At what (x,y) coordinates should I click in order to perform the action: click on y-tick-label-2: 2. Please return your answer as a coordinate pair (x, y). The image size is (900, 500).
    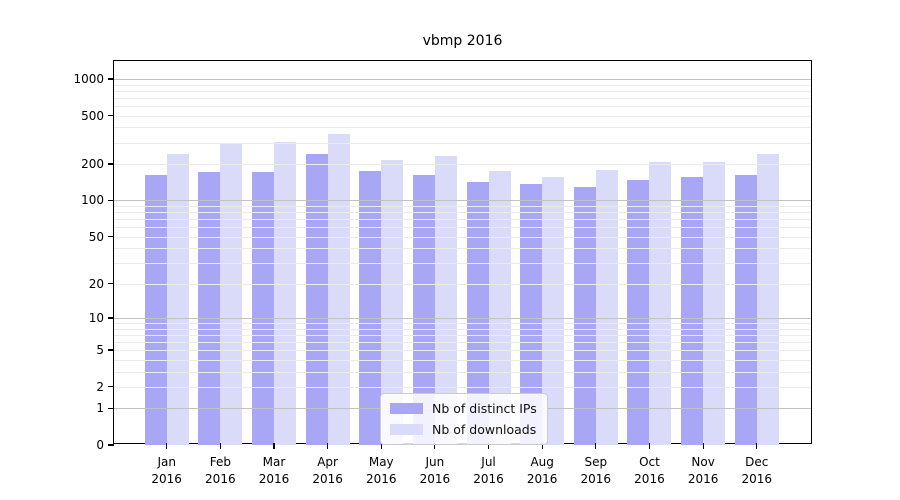
    Looking at the image, I should click on (100, 386).